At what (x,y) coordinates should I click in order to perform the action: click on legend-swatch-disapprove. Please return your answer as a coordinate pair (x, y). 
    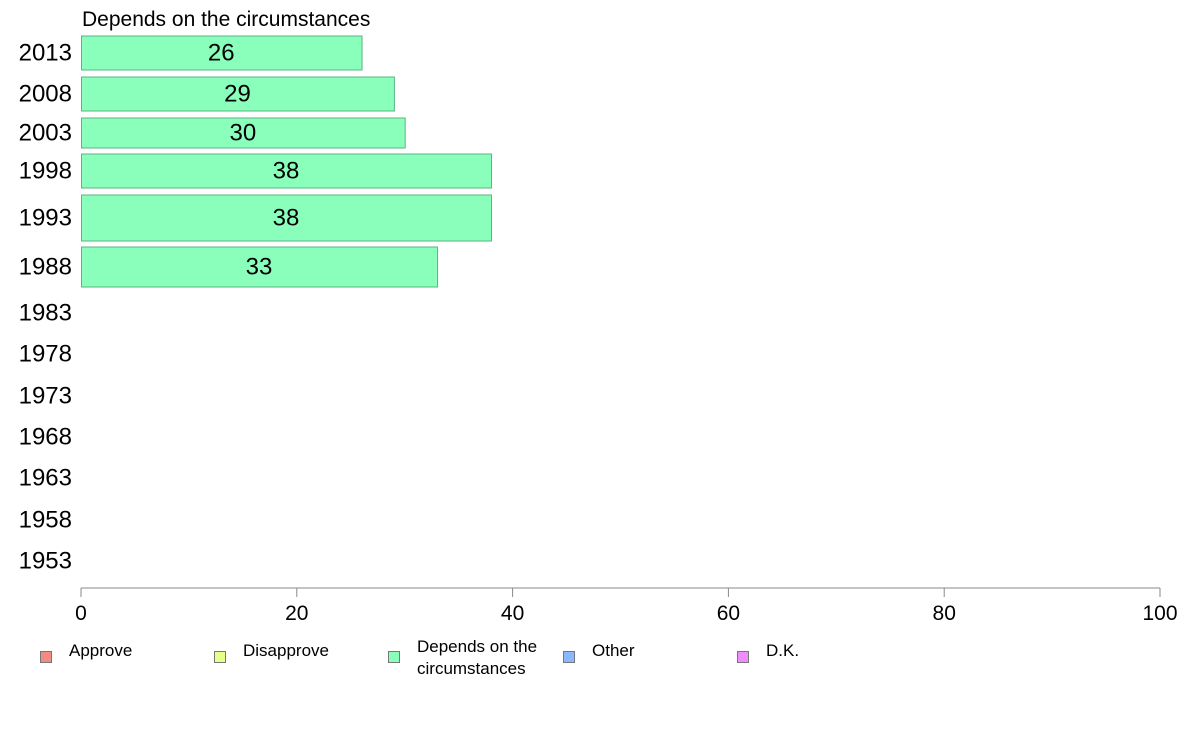
    Looking at the image, I should click on (220, 657).